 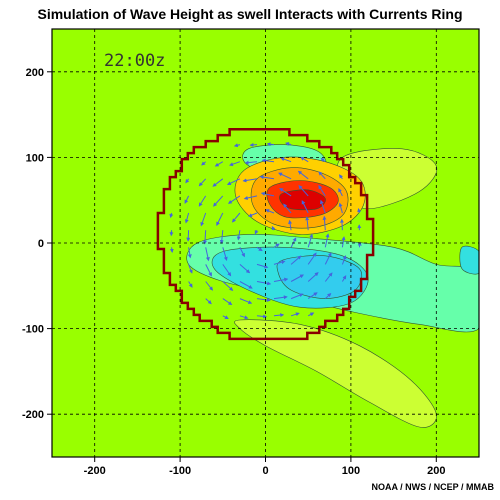 What do you see at coordinates (33, 415) in the screenshot?
I see `y-tick-label: -200` at bounding box center [33, 415].